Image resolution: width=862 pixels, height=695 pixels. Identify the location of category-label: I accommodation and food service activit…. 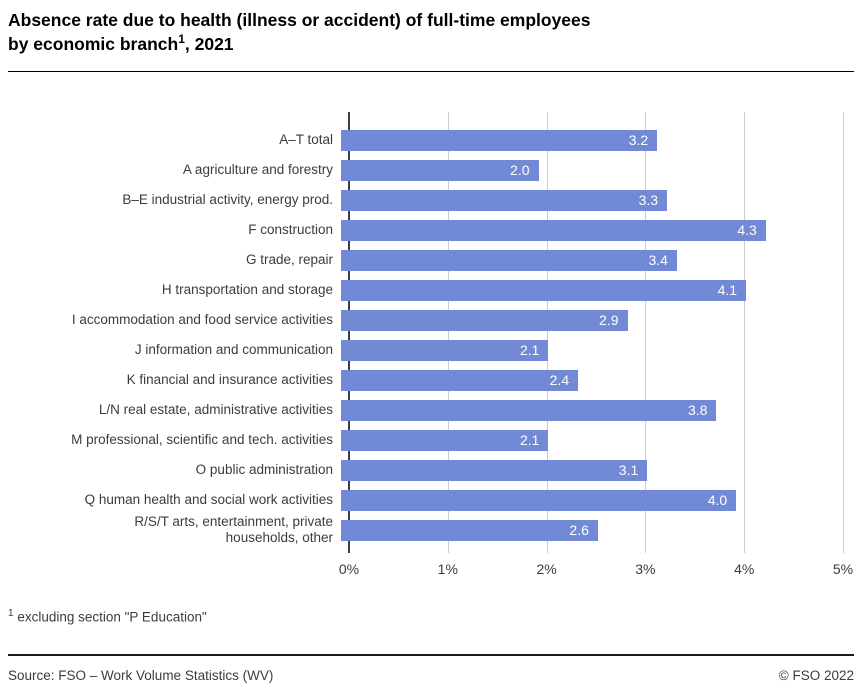
(202, 320).